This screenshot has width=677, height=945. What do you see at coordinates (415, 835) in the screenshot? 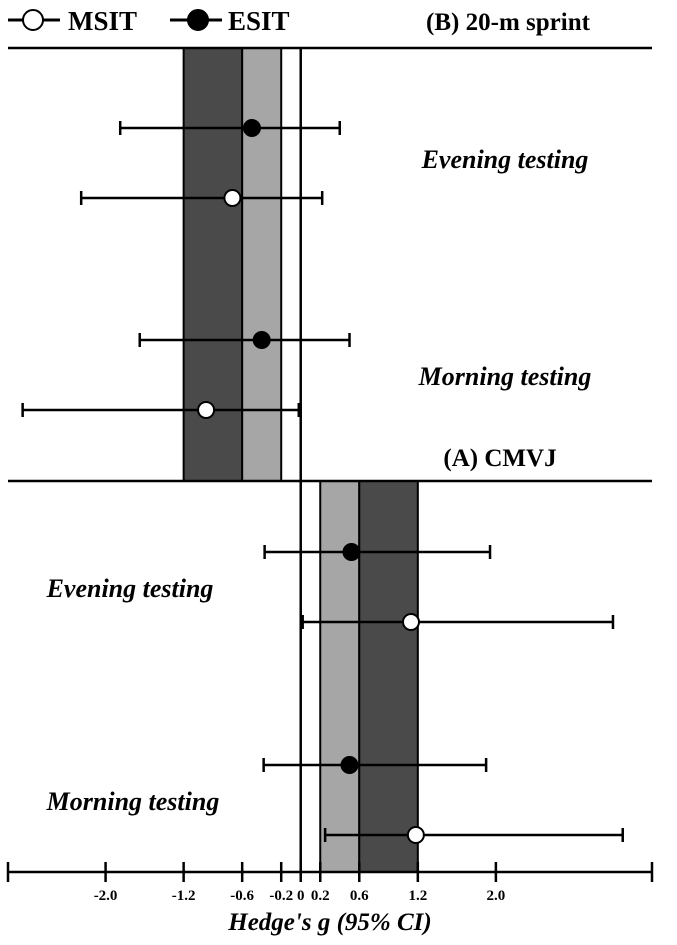
I see `panel-a-morning-msit-point` at bounding box center [415, 835].